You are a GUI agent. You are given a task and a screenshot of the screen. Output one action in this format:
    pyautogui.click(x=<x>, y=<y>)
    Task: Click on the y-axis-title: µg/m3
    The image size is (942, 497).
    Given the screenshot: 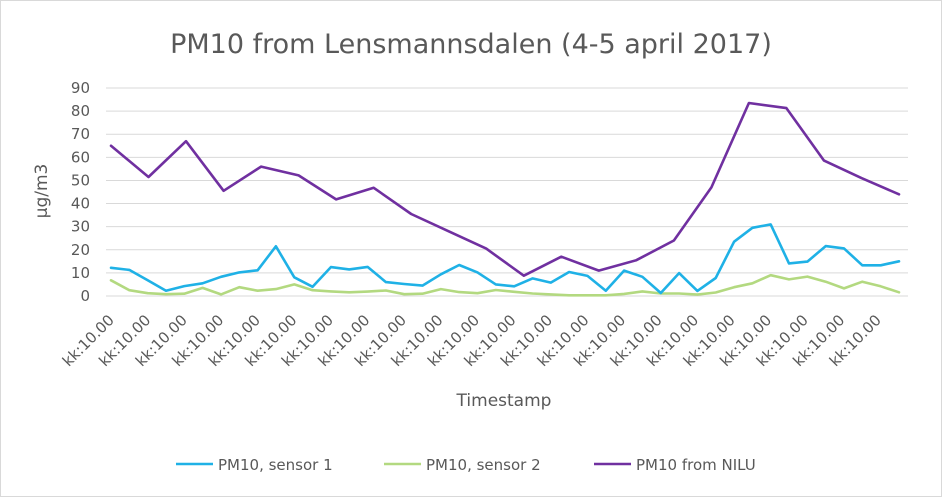 What is the action you would take?
    pyautogui.click(x=42, y=191)
    